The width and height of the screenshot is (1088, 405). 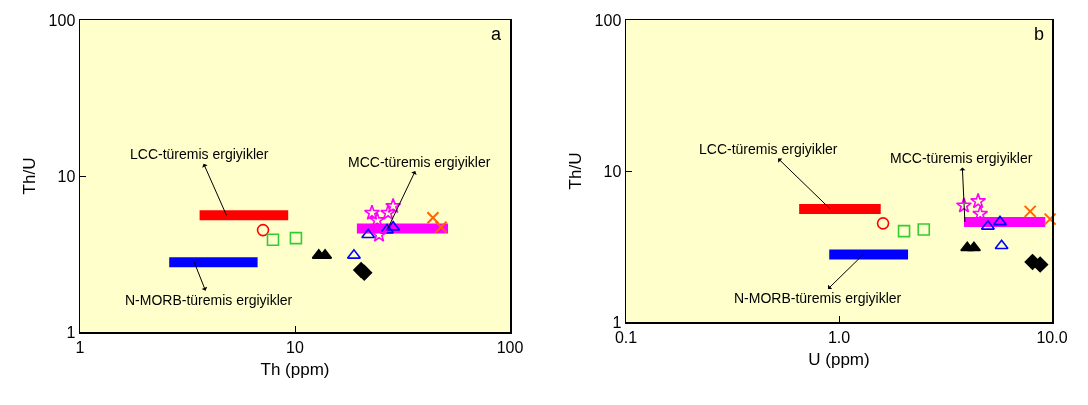 I want to click on x-tick-label: 1.0, so click(x=839, y=337).